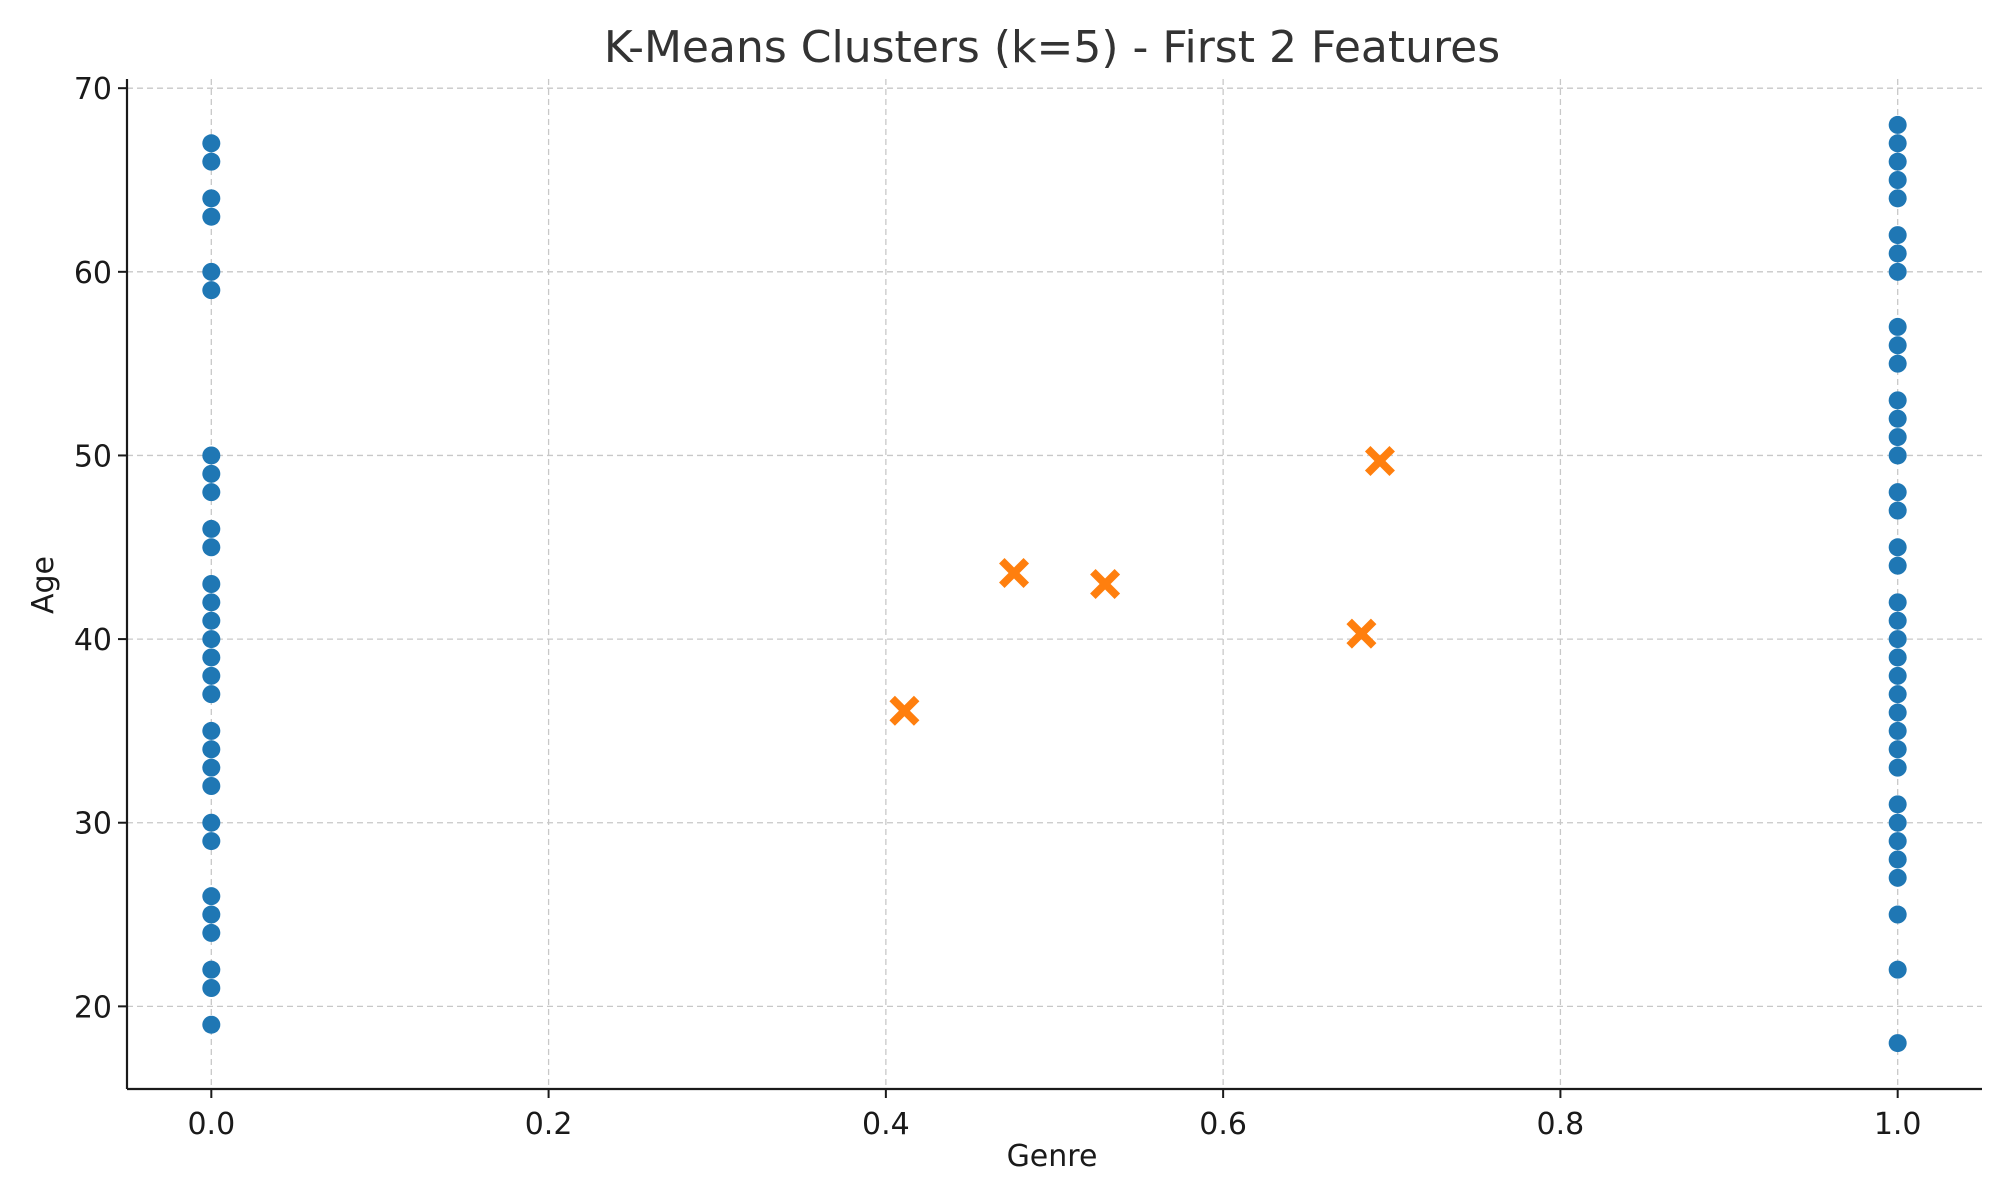  What do you see at coordinates (93, 456) in the screenshot?
I see `y-tick-label: 50` at bounding box center [93, 456].